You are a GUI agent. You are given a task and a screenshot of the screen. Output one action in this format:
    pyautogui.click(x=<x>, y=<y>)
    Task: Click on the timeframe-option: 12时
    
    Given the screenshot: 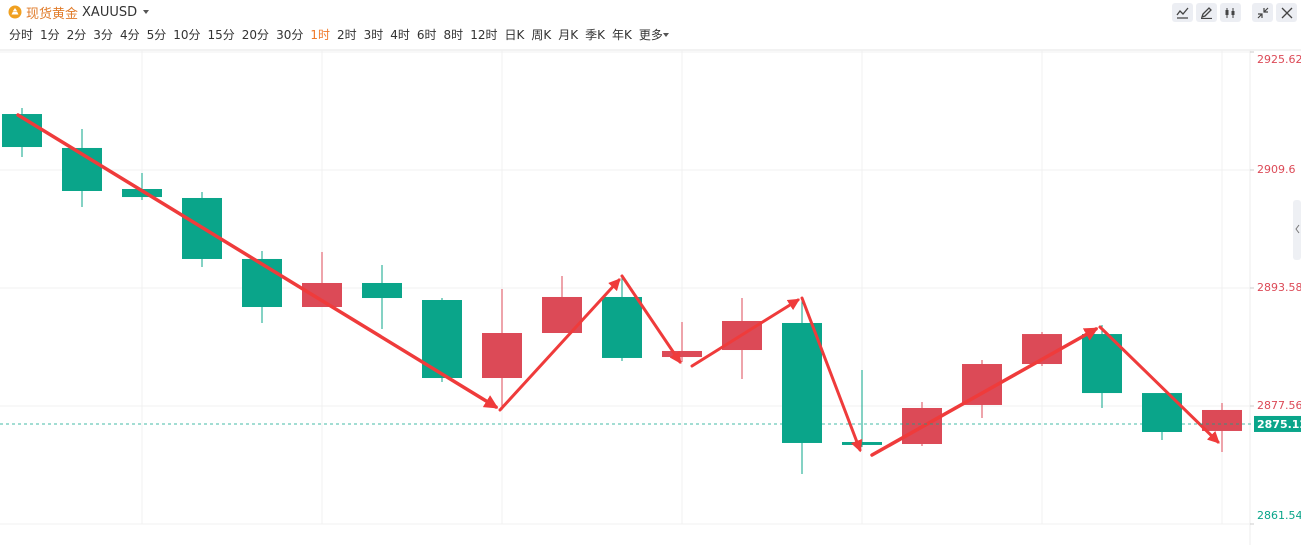 What is the action you would take?
    pyautogui.click(x=484, y=35)
    